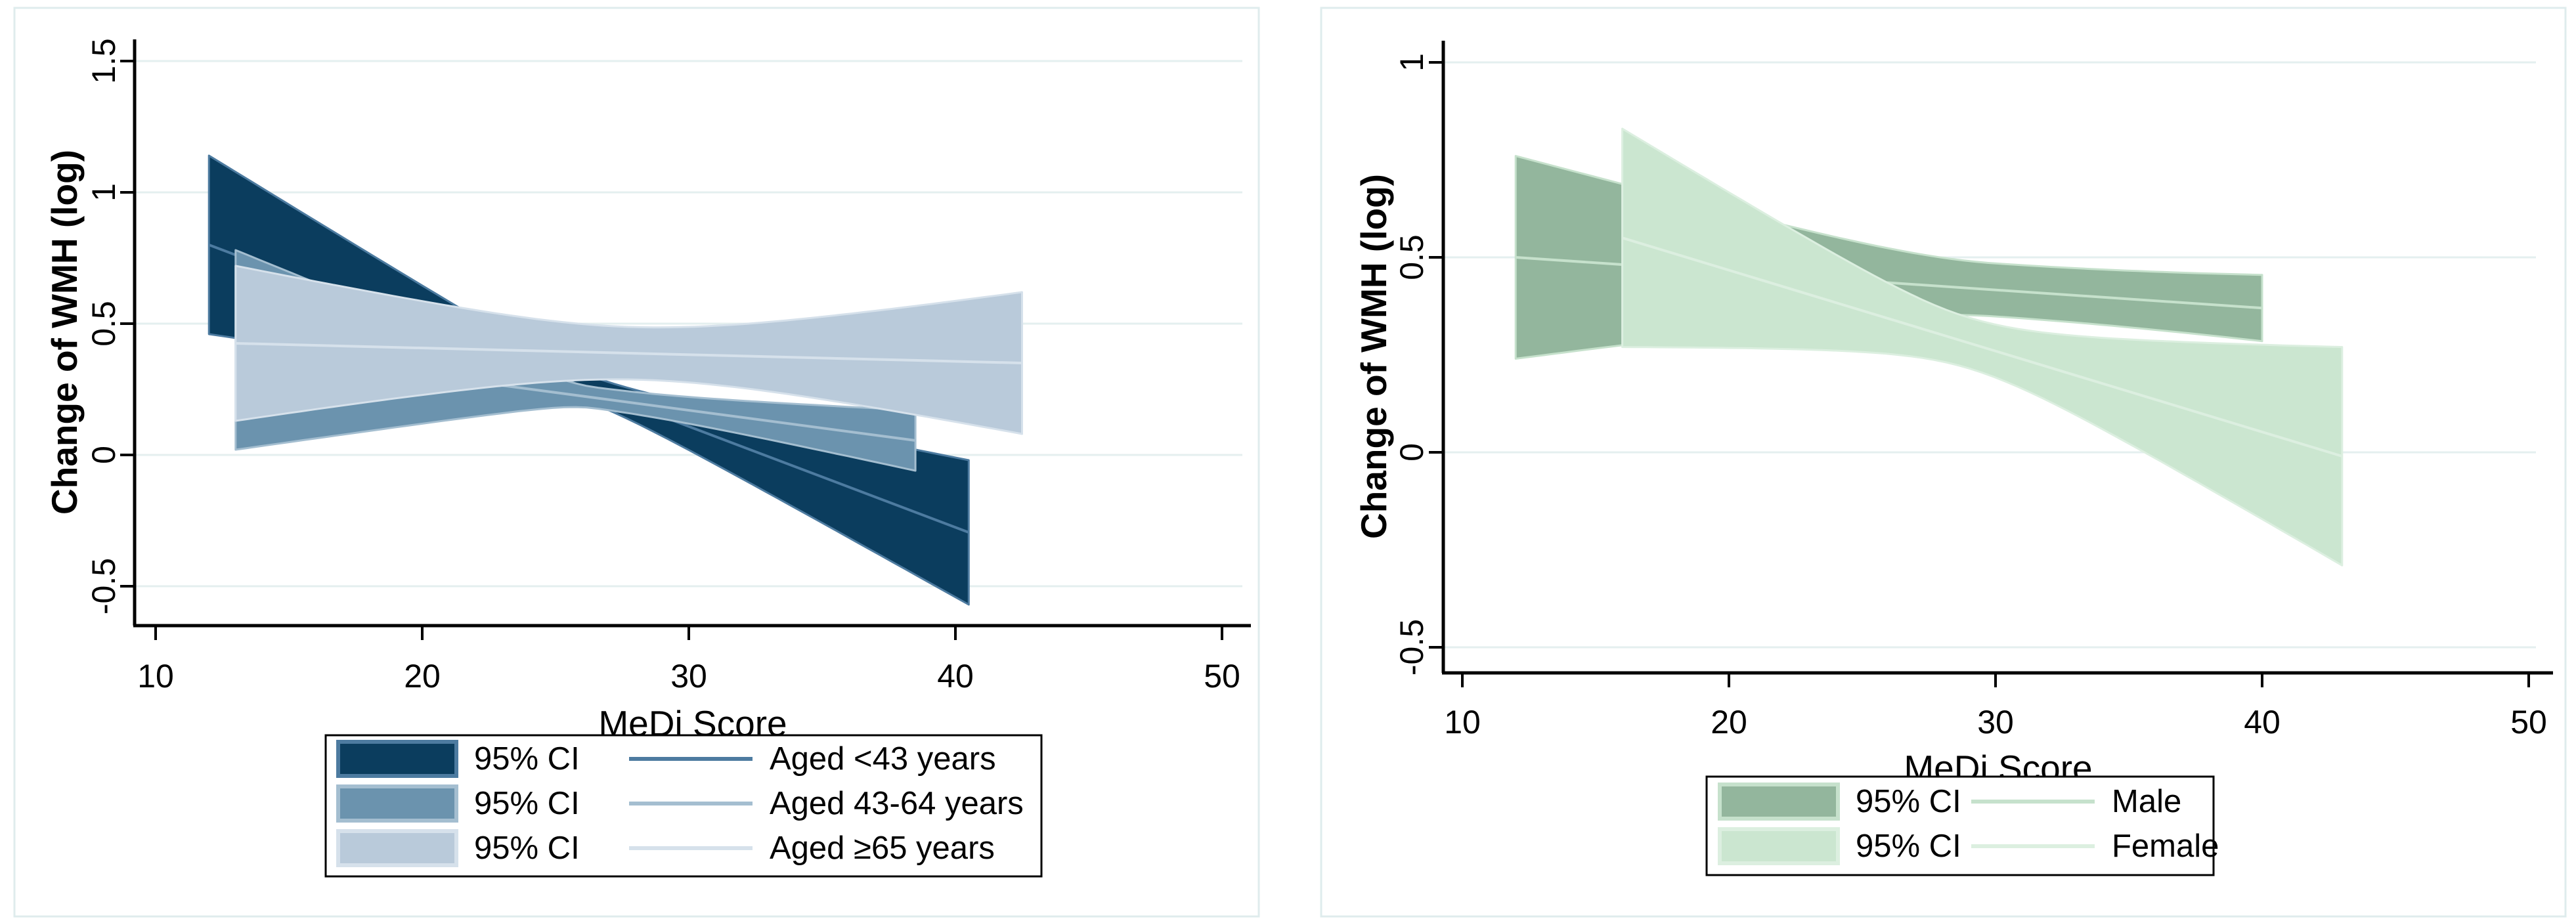 The height and width of the screenshot is (923, 2576). I want to click on legend-ci-swatch-aged-43-64-years, so click(397, 803).